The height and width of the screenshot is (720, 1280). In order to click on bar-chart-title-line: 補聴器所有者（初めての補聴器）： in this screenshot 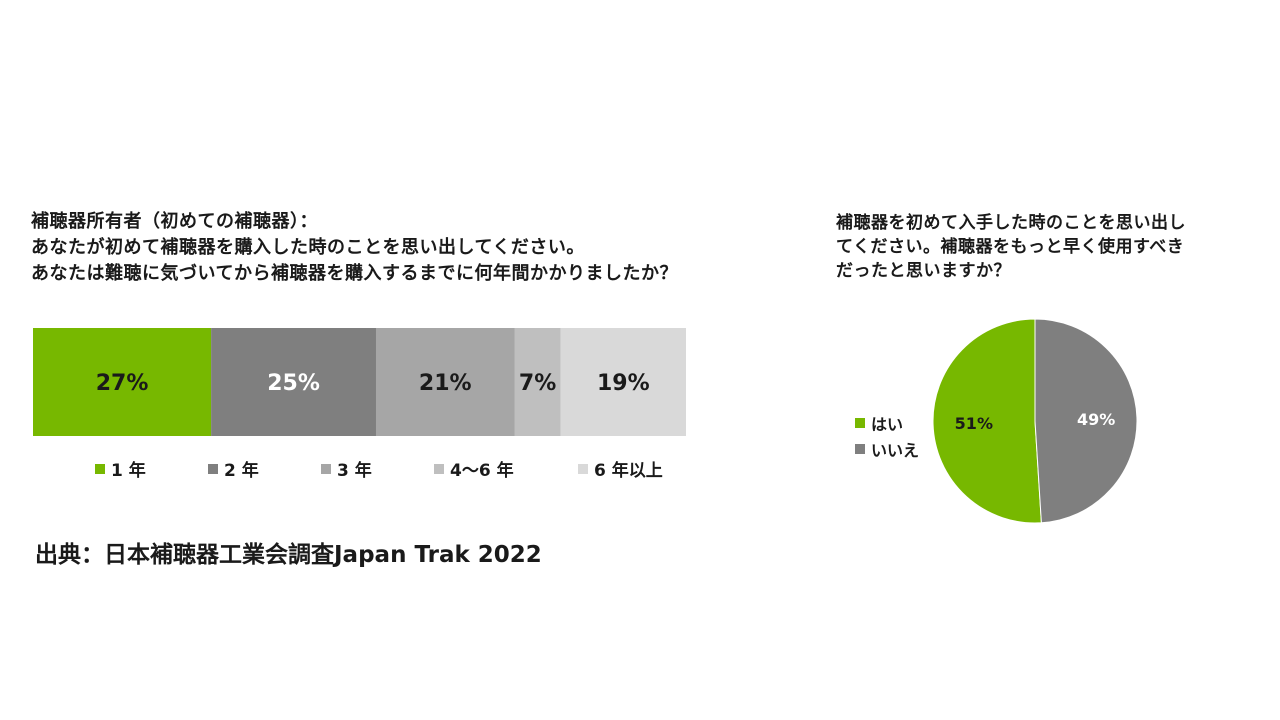, I will do `click(174, 221)`.